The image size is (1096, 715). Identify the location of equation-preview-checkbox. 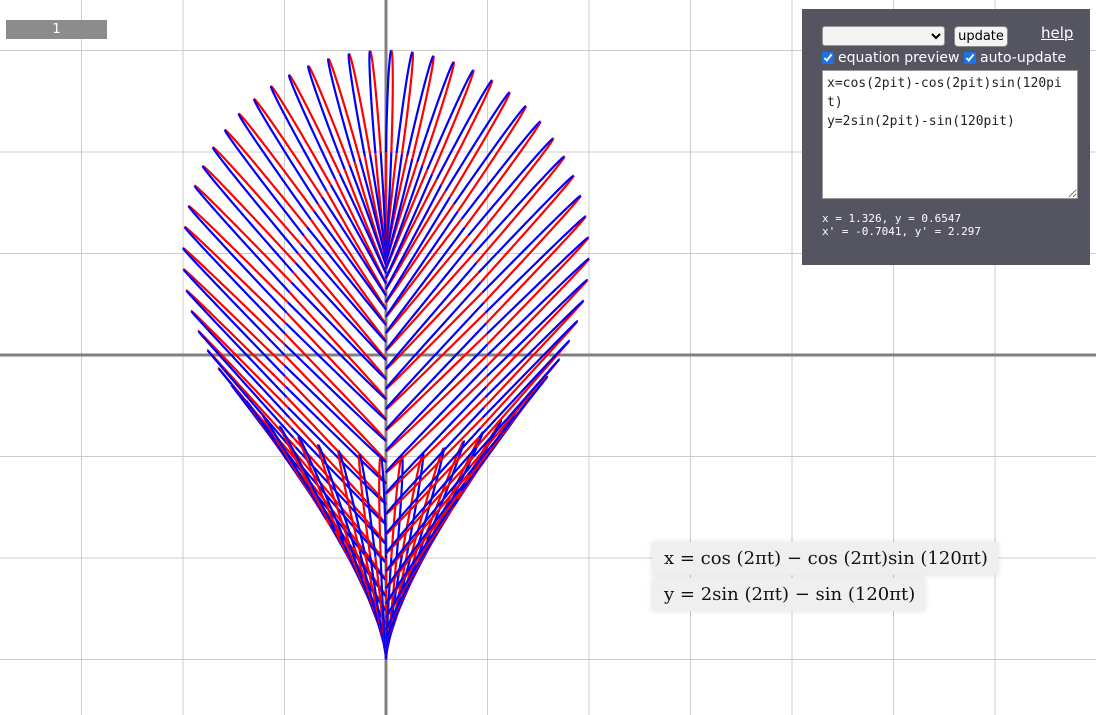
(828, 58).